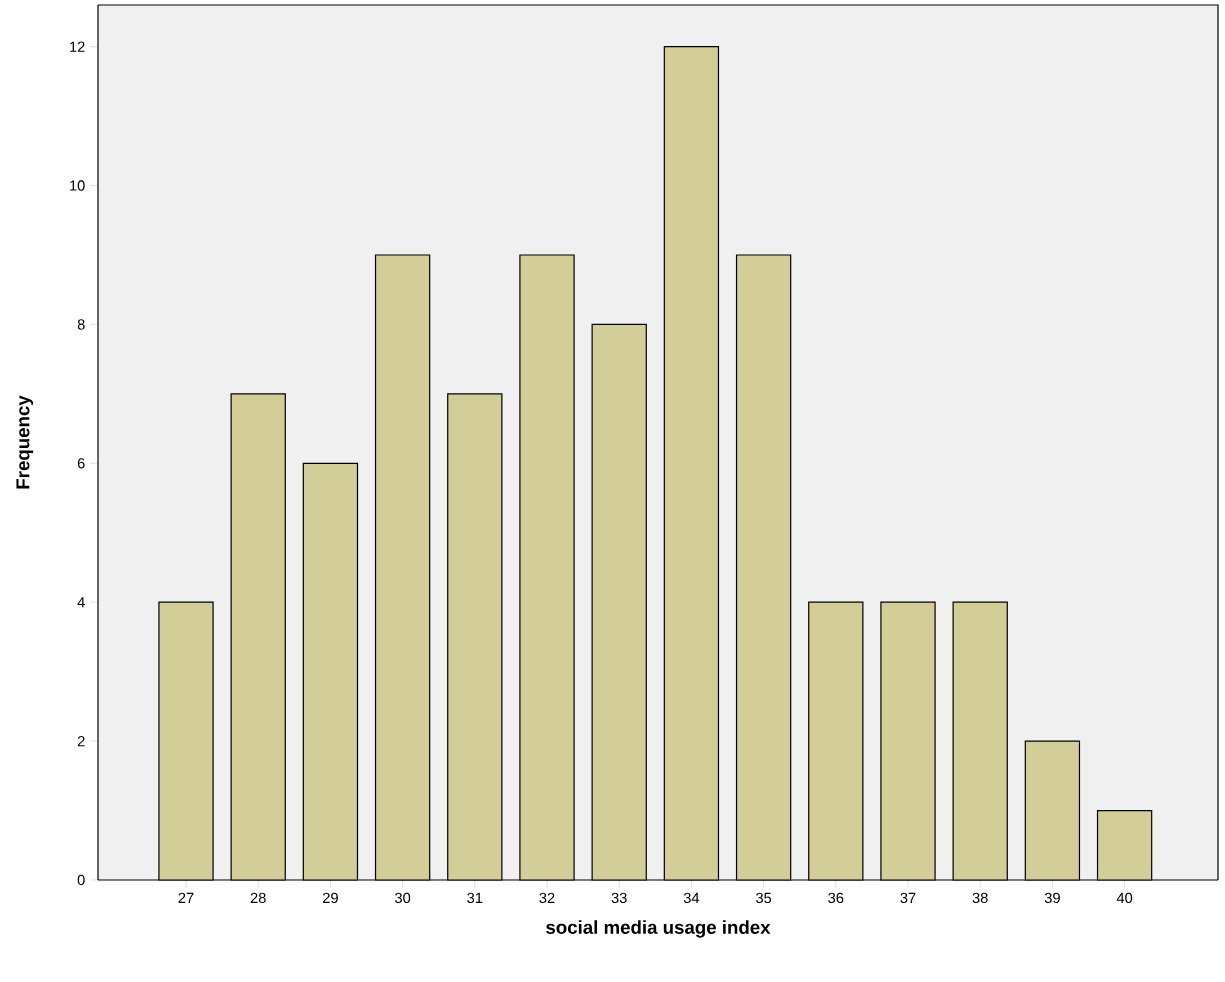 The width and height of the screenshot is (1225, 982). Describe the element at coordinates (1124, 898) in the screenshot. I see `x-tick-label: 40` at that location.